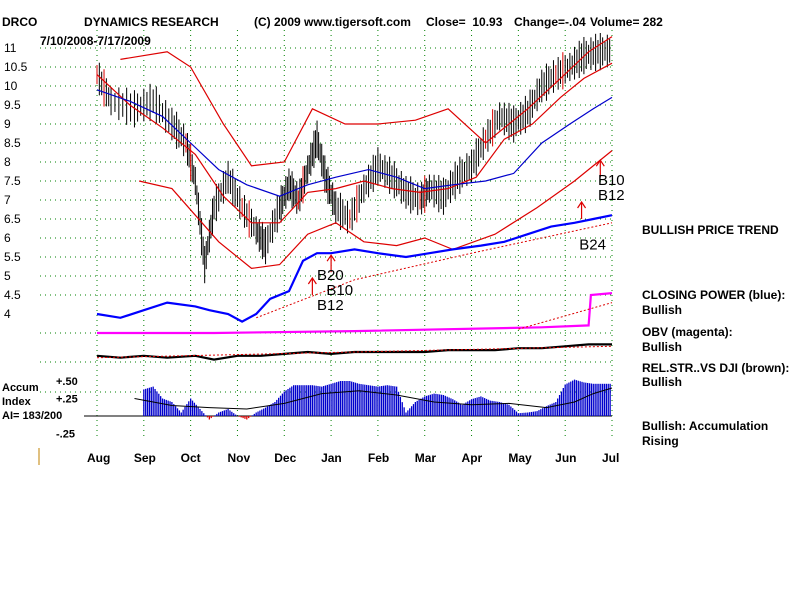 This screenshot has height=600, width=800. Describe the element at coordinates (7, 276) in the screenshot. I see `price-tick-label: 5` at that location.